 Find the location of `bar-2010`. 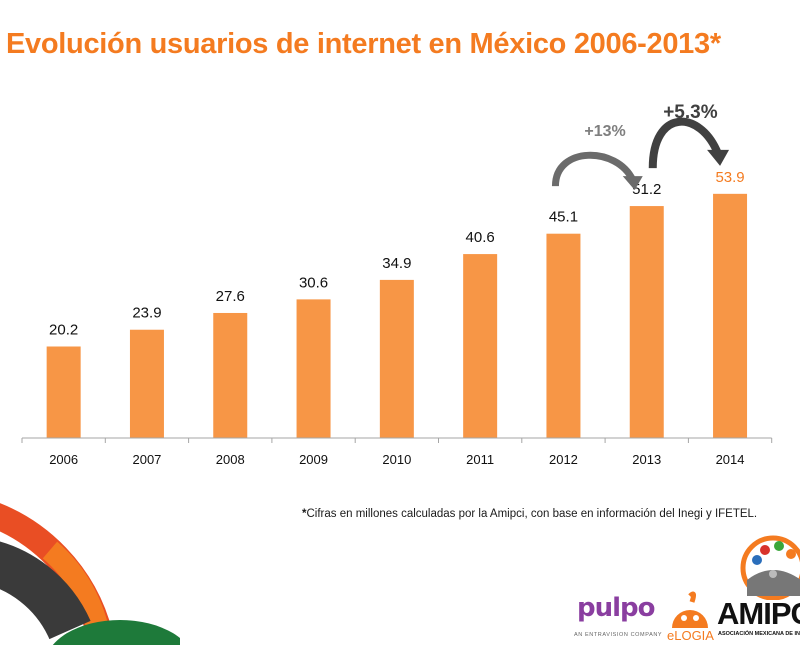

bar-2010 is located at coordinates (396, 358).